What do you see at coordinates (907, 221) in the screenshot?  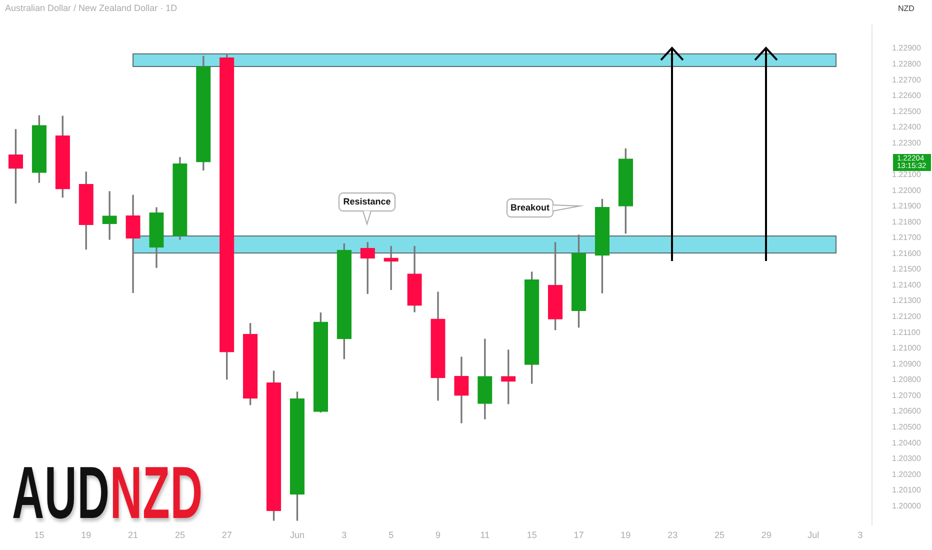 I see `y-tick-label: 1.21800` at bounding box center [907, 221].